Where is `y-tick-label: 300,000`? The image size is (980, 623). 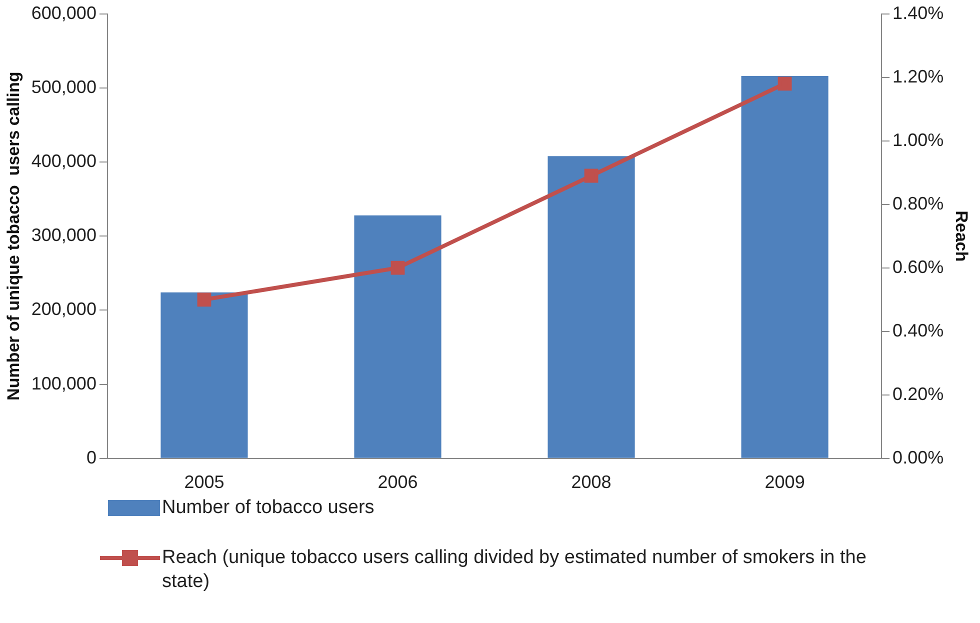
y-tick-label: 300,000 is located at coordinates (63, 235).